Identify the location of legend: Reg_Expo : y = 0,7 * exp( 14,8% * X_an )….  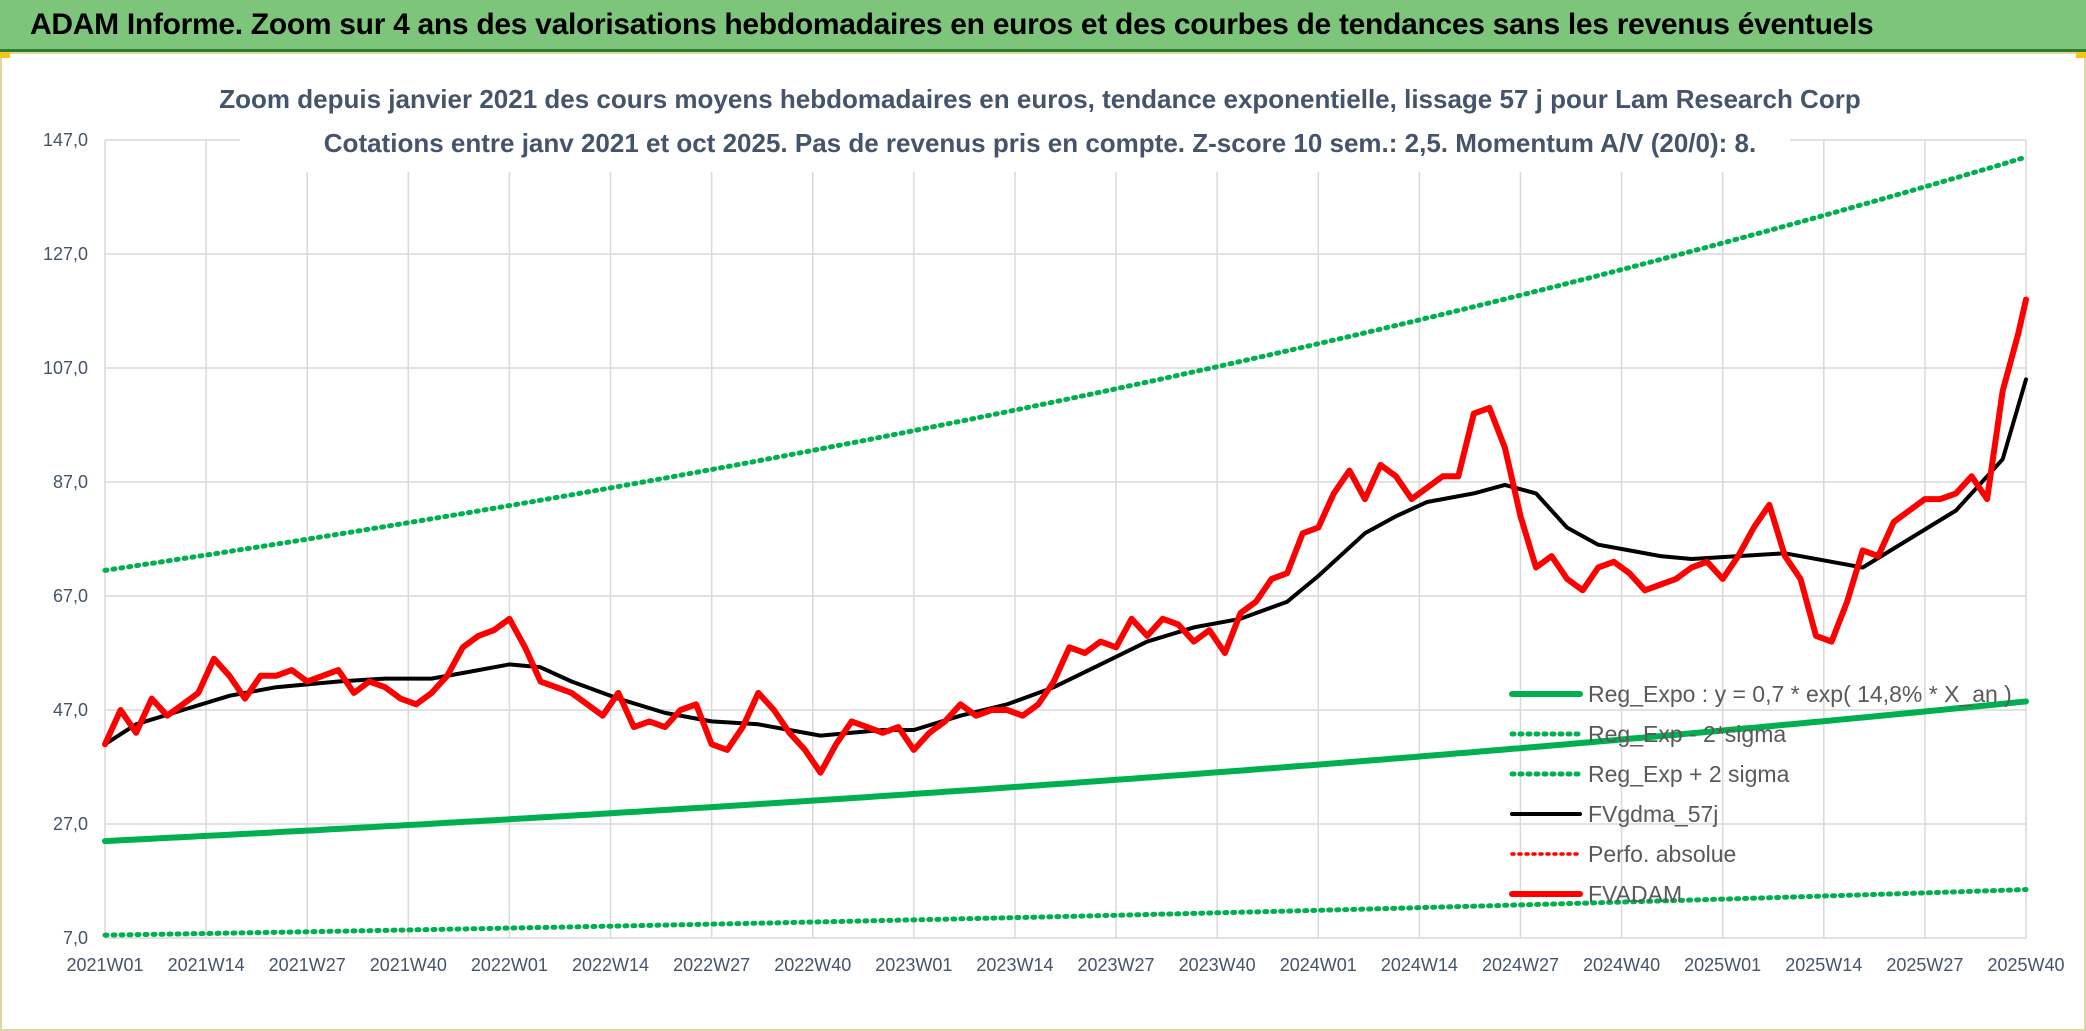
(1760, 794).